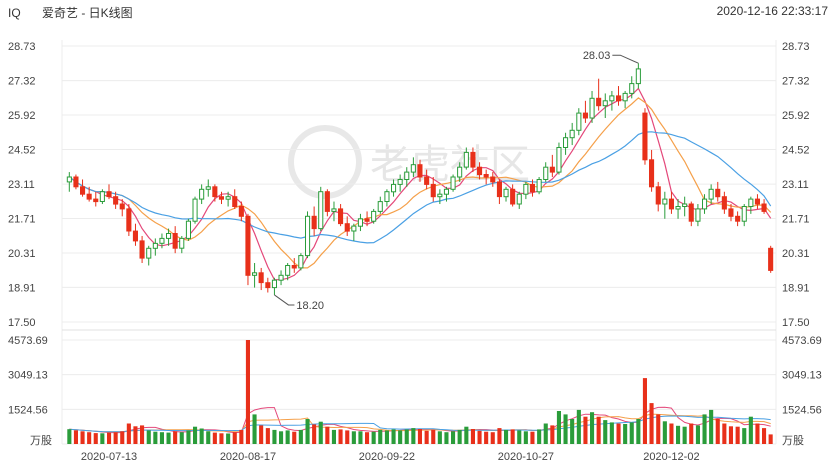 The image size is (840, 470). Describe the element at coordinates (248, 457) in the screenshot. I see `x-tick-label: 2020-08-17` at that location.